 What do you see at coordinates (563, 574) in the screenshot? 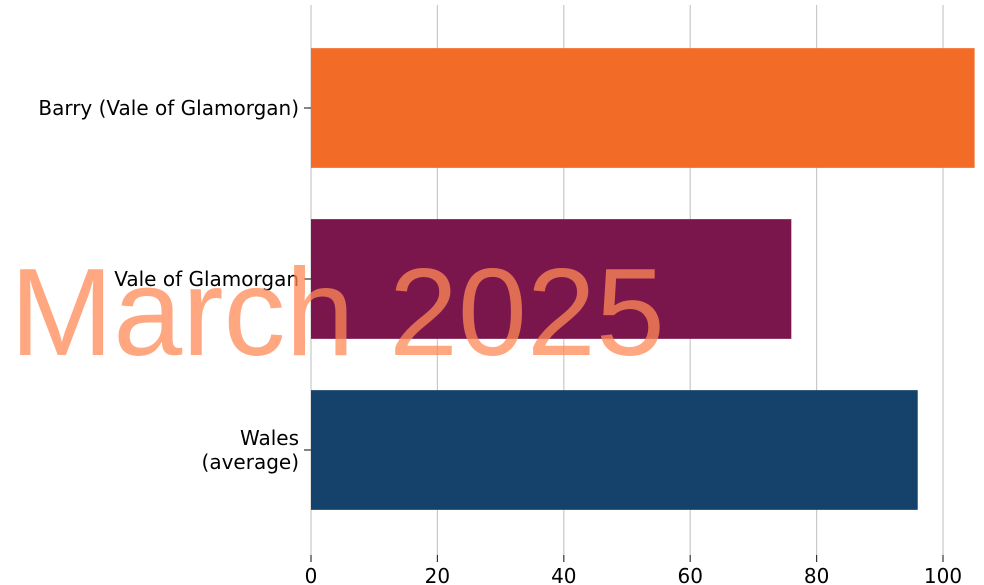
I see `x-tick-label: 40` at bounding box center [563, 574].